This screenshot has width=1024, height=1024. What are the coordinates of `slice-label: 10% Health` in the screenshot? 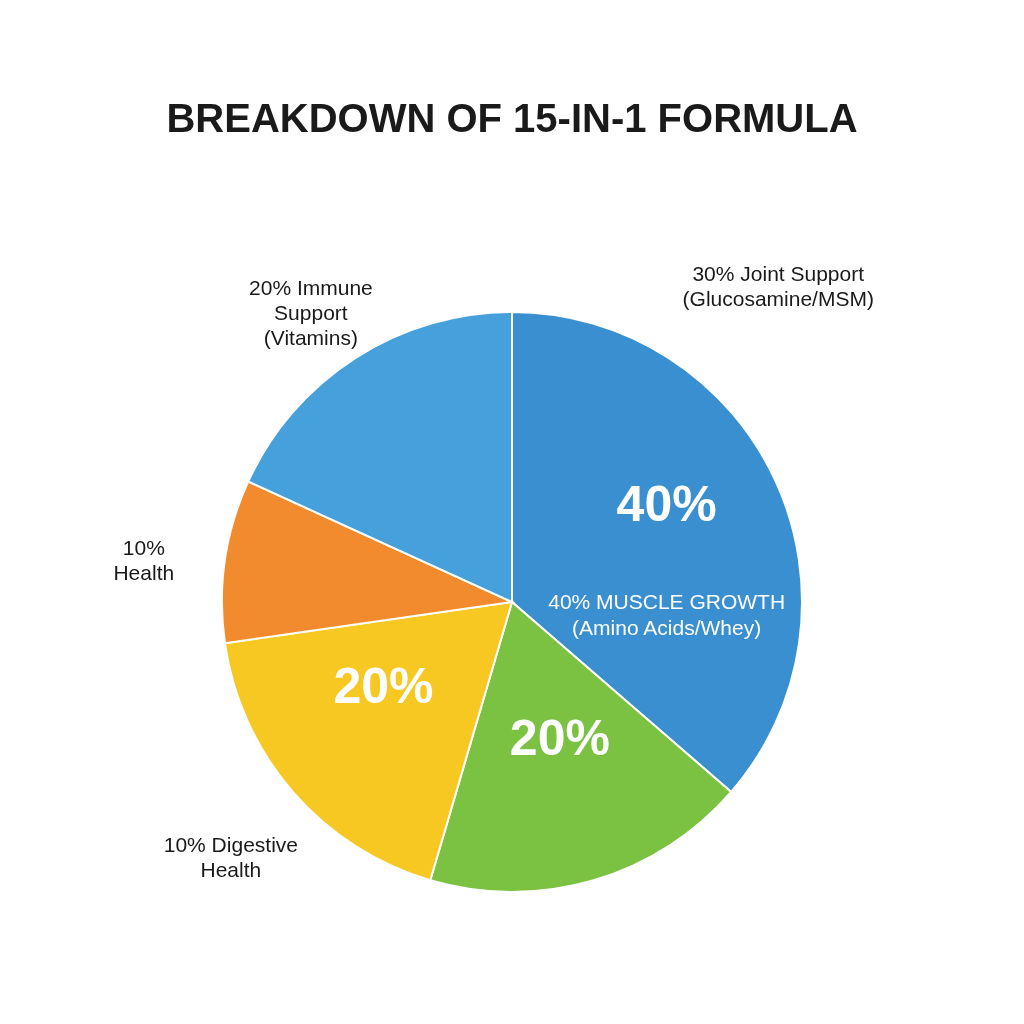 It's located at (144, 560).